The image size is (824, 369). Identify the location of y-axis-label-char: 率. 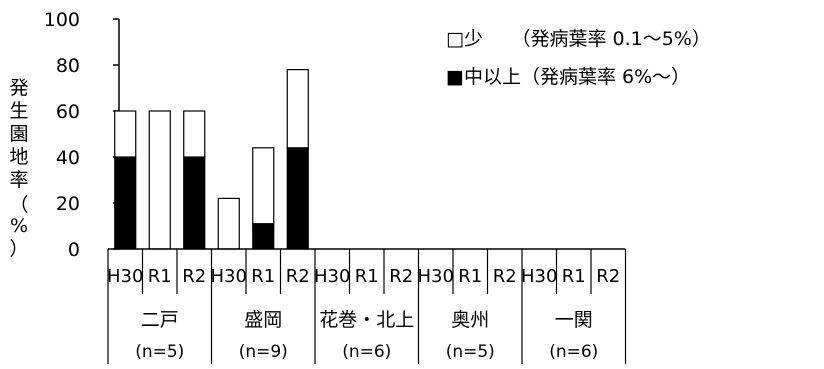
(18, 180).